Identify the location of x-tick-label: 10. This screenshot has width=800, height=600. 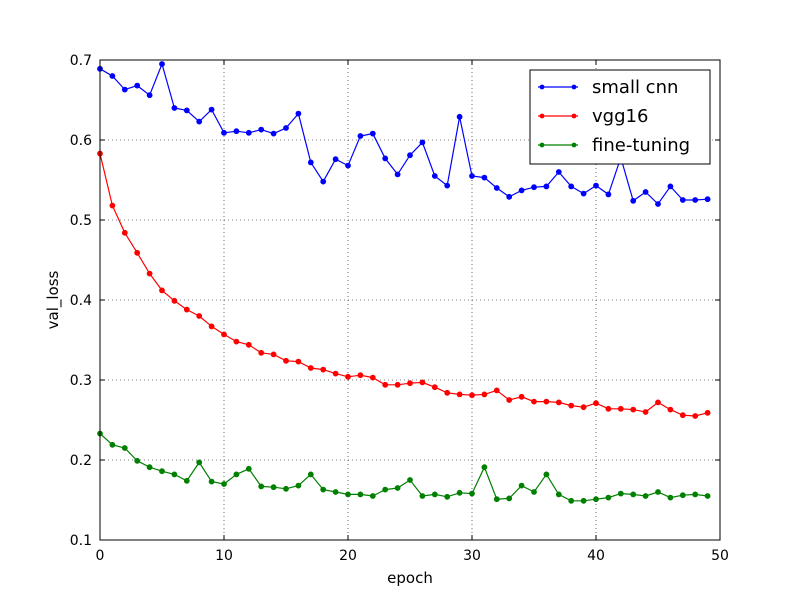
(224, 556).